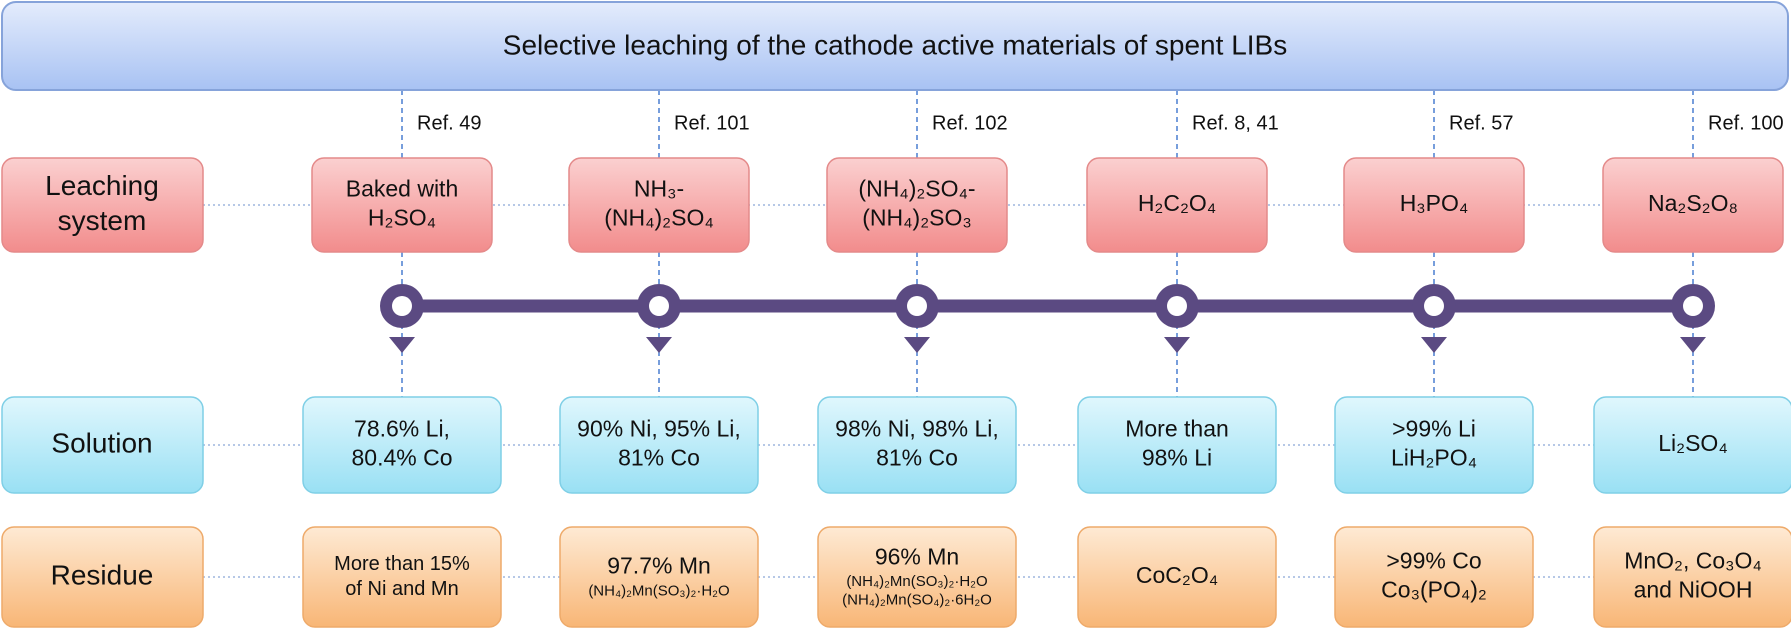 This screenshot has width=1791, height=630. Describe the element at coordinates (1433, 561) in the screenshot. I see `residue-text: >99% Co` at that location.